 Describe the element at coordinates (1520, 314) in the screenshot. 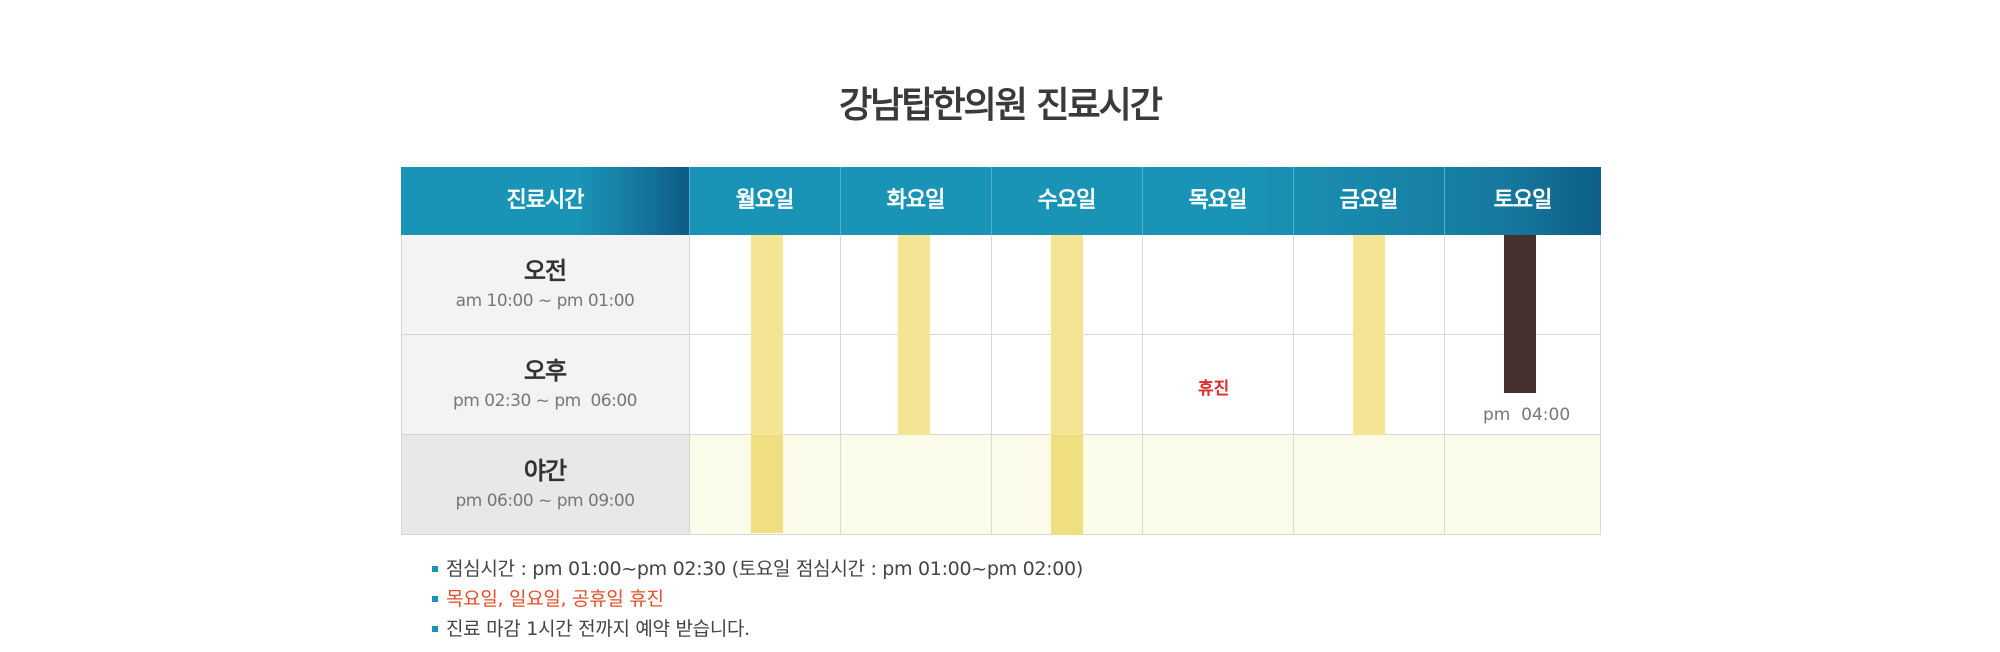

I see `saturday-hours-bar` at that location.